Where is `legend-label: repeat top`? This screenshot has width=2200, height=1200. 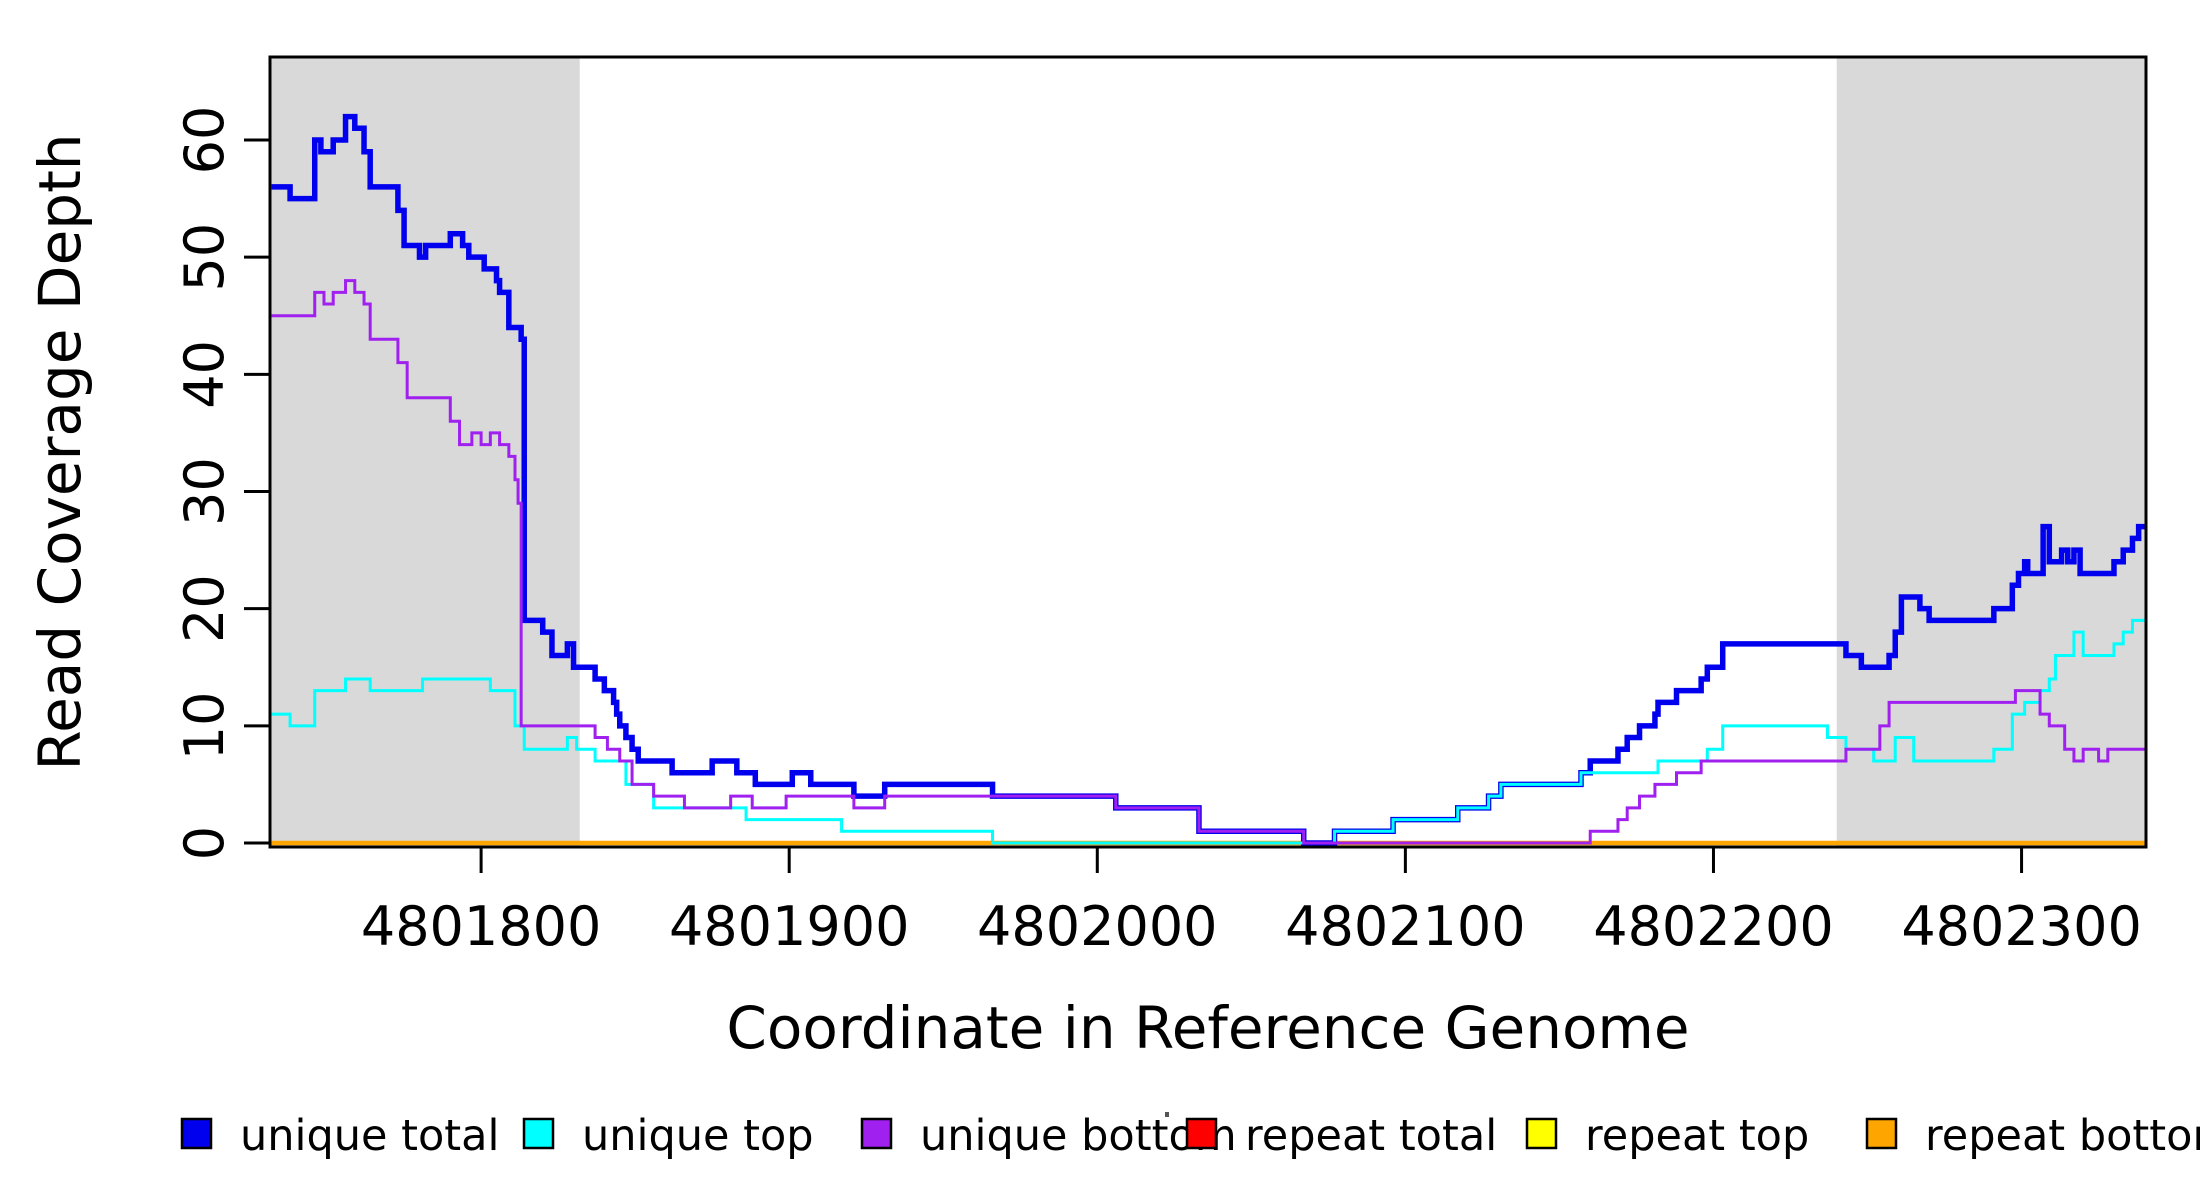
legend-label: repeat top is located at coordinates (1697, 1136).